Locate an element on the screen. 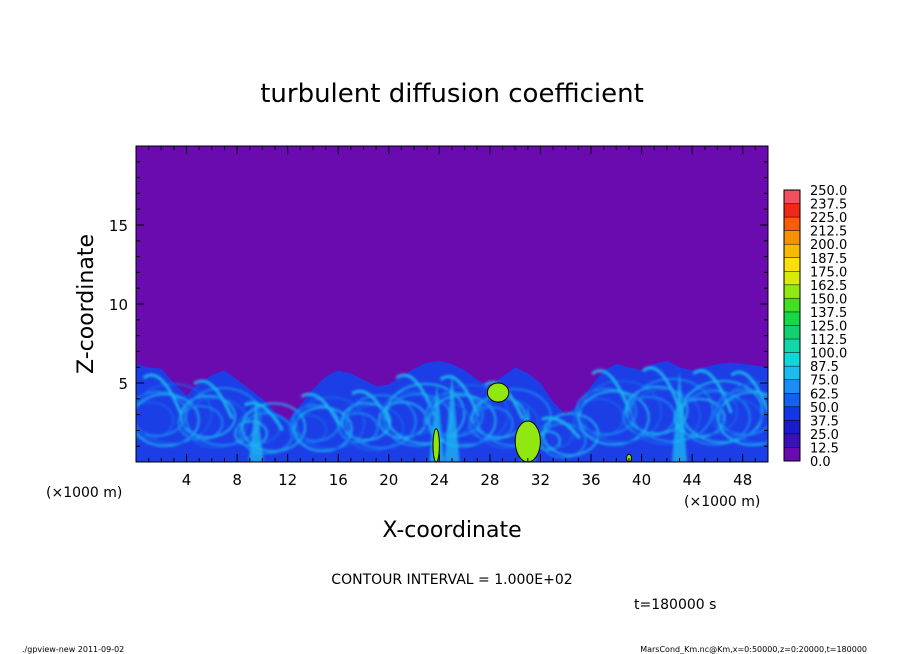 Image resolution: width=904 pixels, height=654 pixels. colorbar-label: 187.5 is located at coordinates (828, 259).